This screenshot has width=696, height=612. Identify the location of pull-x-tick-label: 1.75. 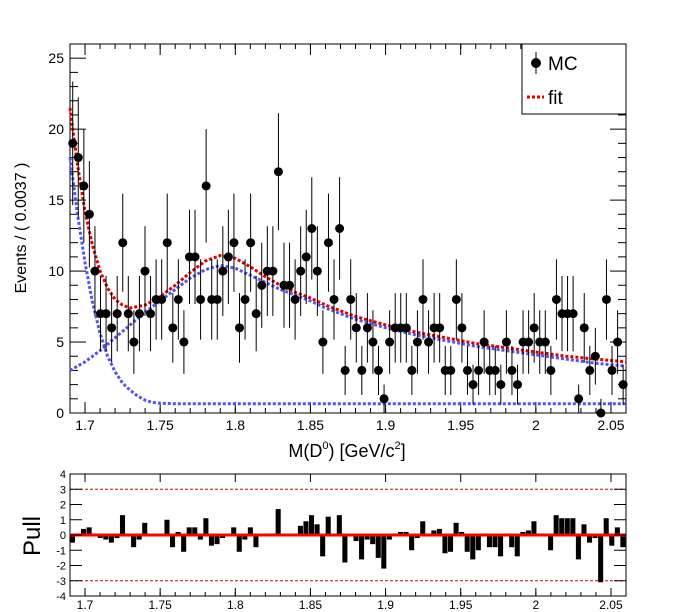
(160, 605).